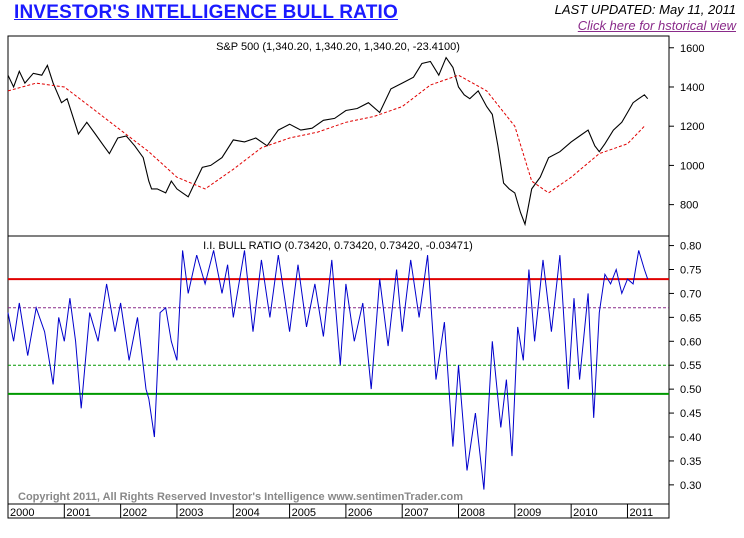 This screenshot has height=538, width=744. Describe the element at coordinates (692, 49) in the screenshot. I see `spx-ytick-label: 1600` at that location.